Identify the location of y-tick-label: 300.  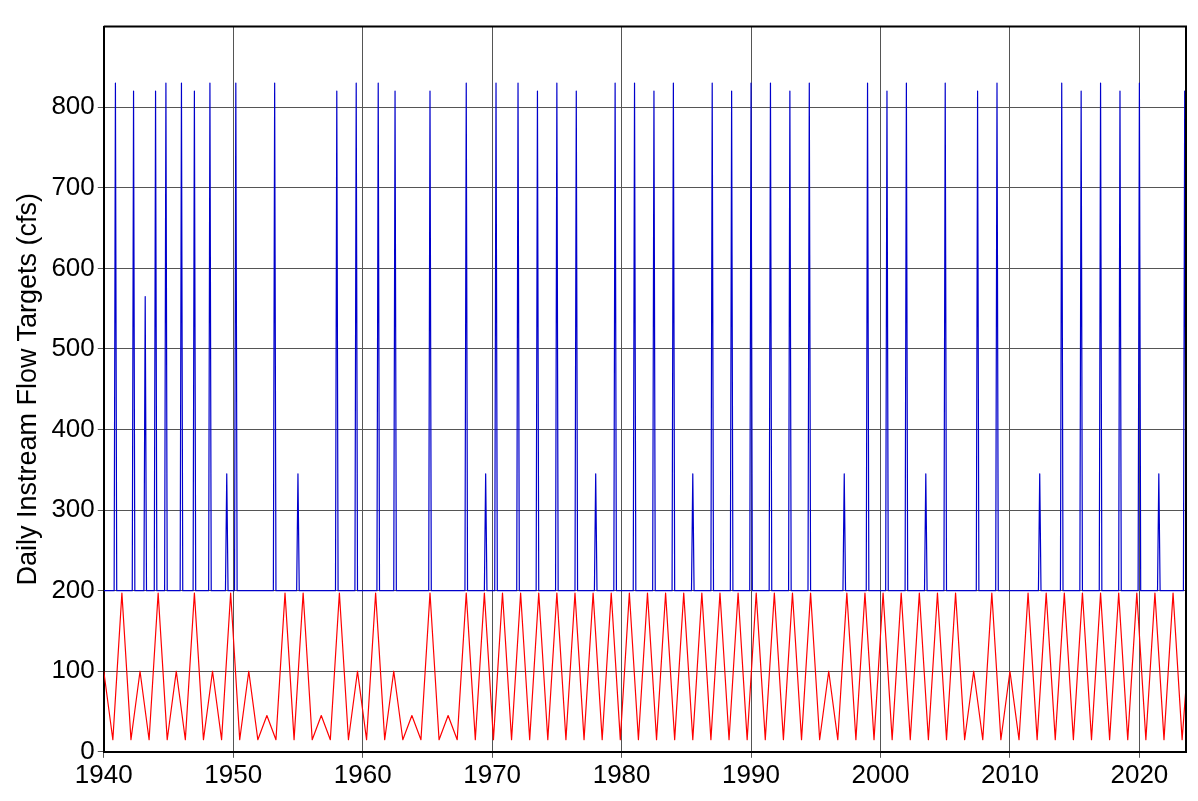
(73, 508).